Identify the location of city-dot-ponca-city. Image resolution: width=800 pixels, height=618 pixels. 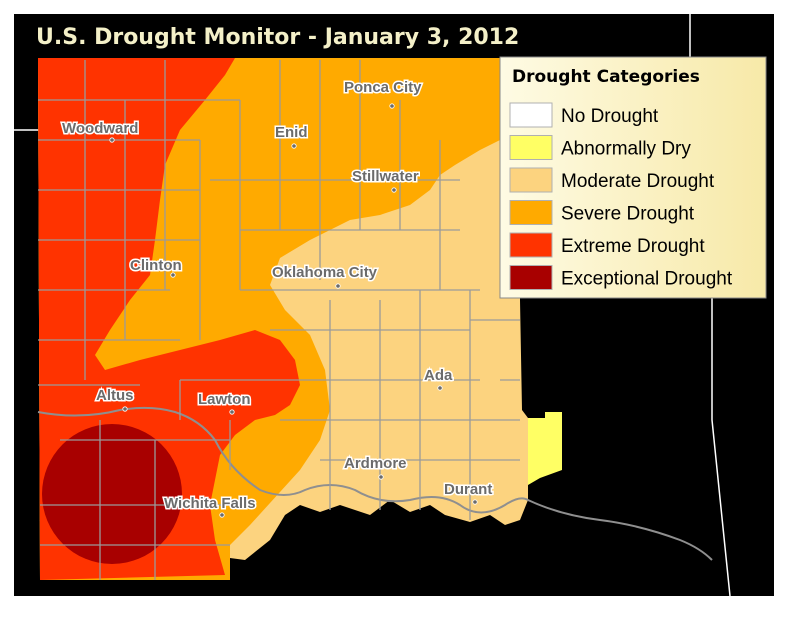
(392, 106).